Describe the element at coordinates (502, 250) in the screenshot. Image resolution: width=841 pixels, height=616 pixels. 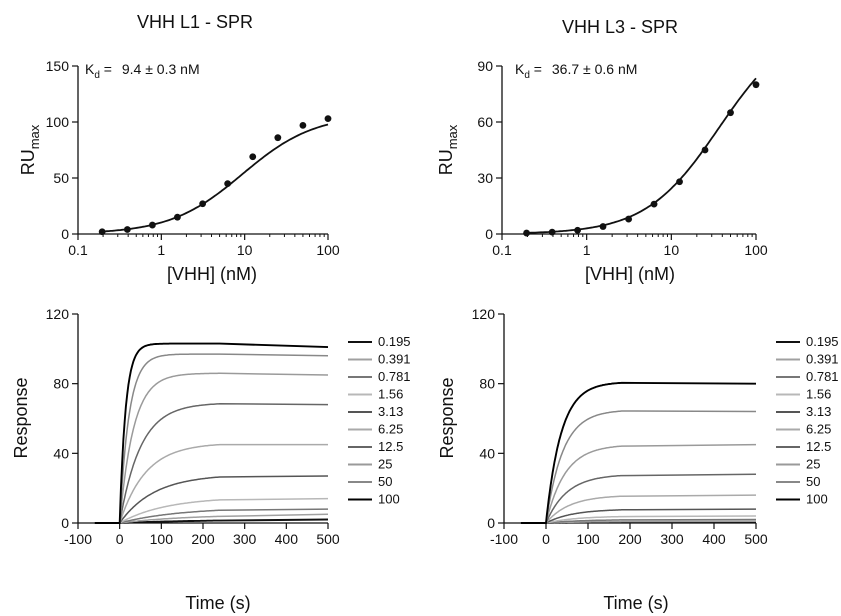
I see `x-tick-label: 0.1` at that location.